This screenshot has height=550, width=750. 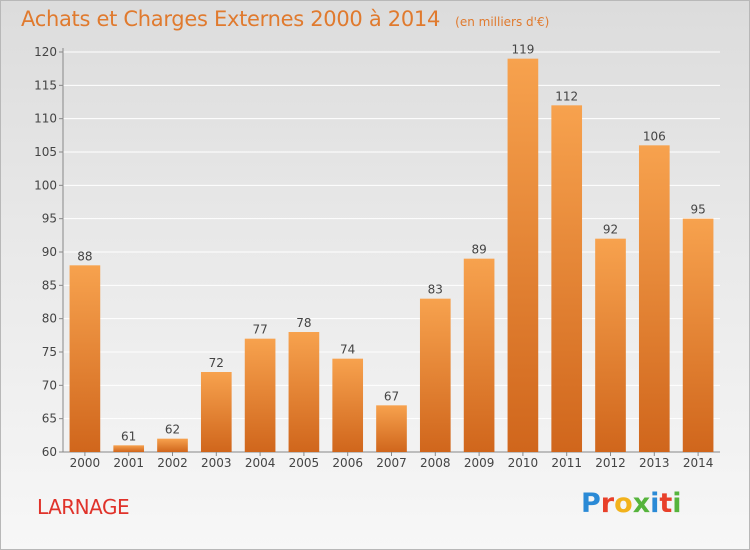 What do you see at coordinates (478, 250) in the screenshot?
I see `bar-value-label: 89` at bounding box center [478, 250].